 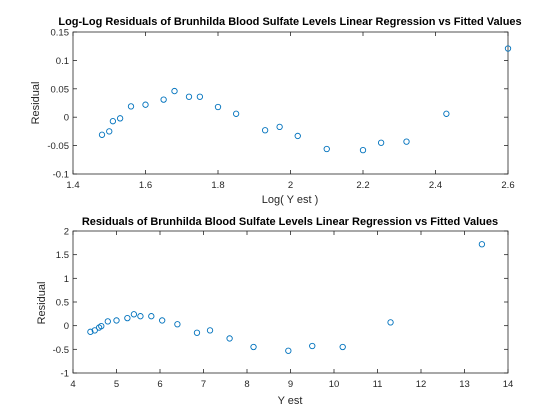 I want to click on bottom-plot-x-tick-label: 11, so click(x=378, y=384).